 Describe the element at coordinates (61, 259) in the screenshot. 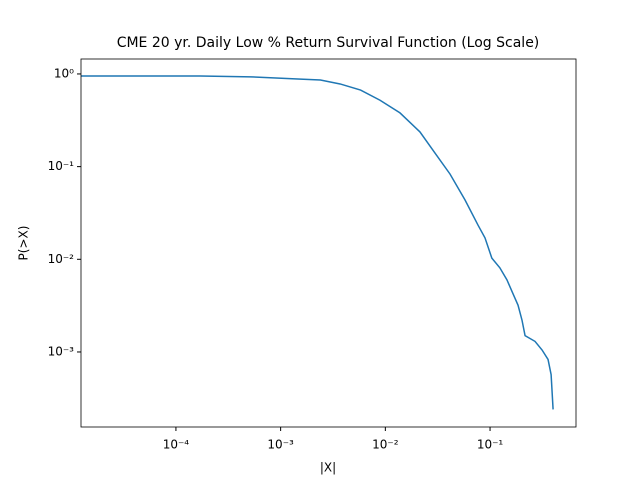

I see `y-tick-label: 10⁻²` at that location.